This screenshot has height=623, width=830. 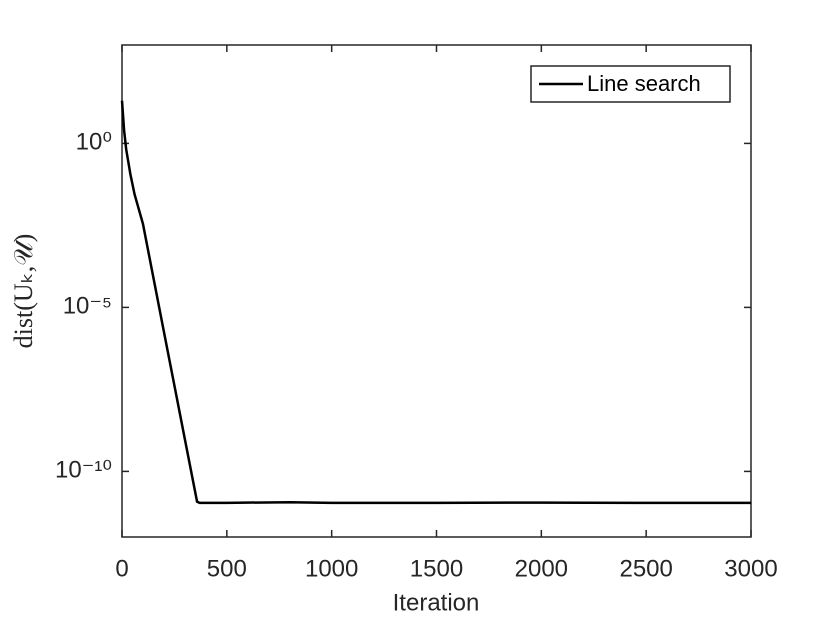 I want to click on x-tick-label: 500, so click(x=227, y=568).